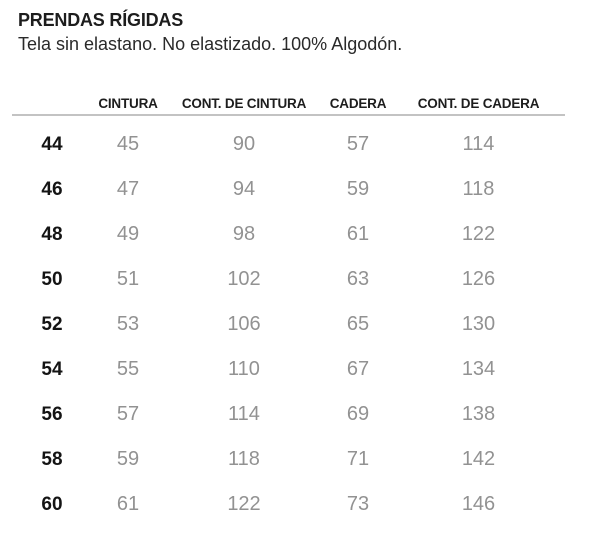 The height and width of the screenshot is (554, 600). I want to click on size-cell: 56, so click(52, 414).